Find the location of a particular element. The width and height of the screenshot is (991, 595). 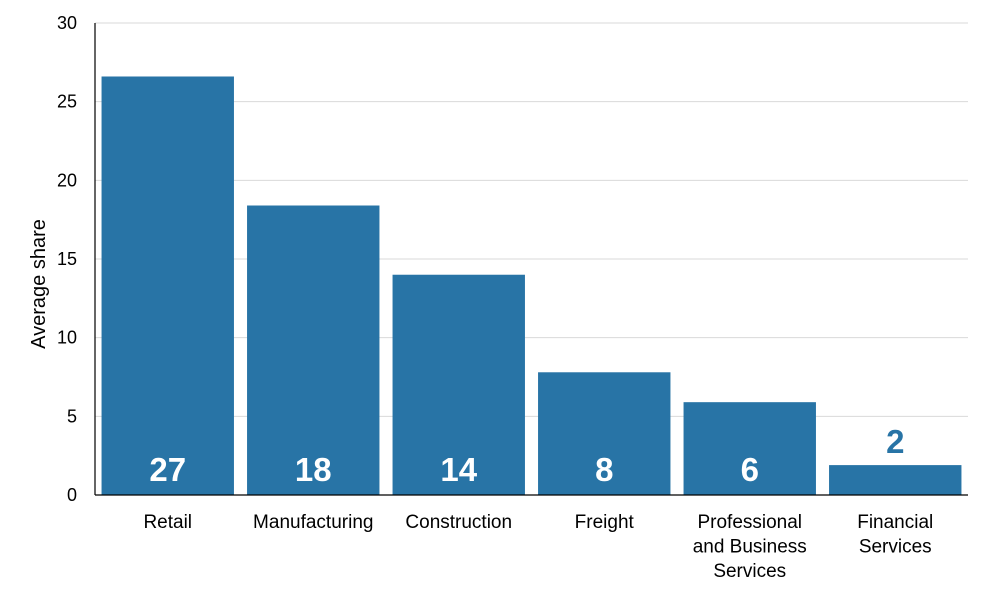

bar-data-label: 8 is located at coordinates (604, 469).